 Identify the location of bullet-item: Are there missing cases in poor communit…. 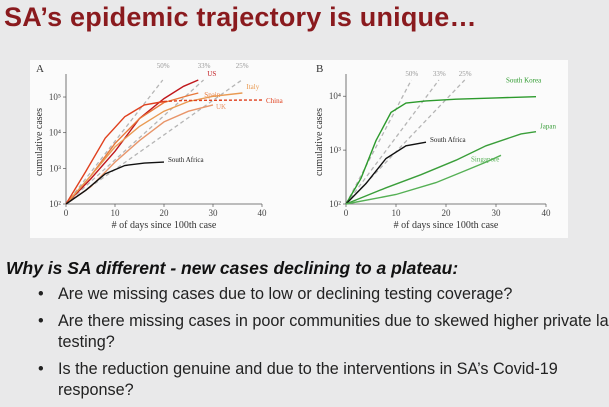
(323, 332).